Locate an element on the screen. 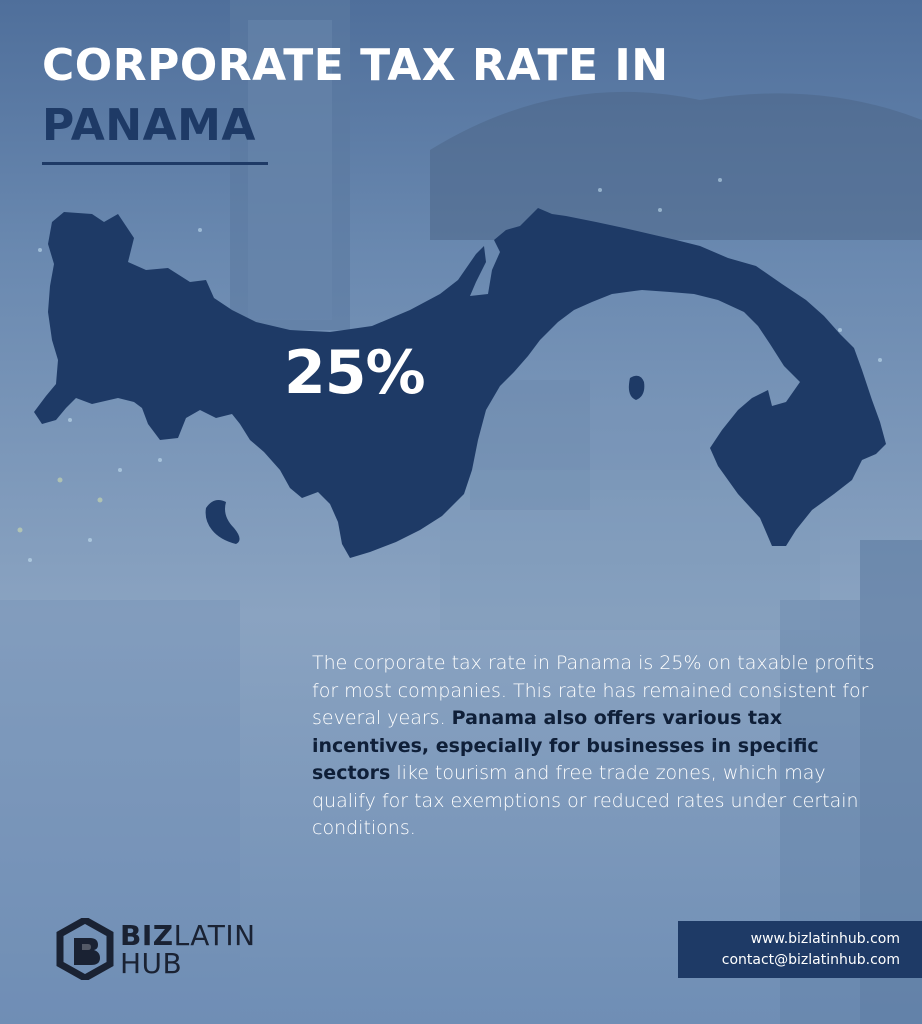 The width and height of the screenshot is (922, 1024). page-title: CORPORATE TAX RATE IN PANAMA is located at coordinates (355, 96).